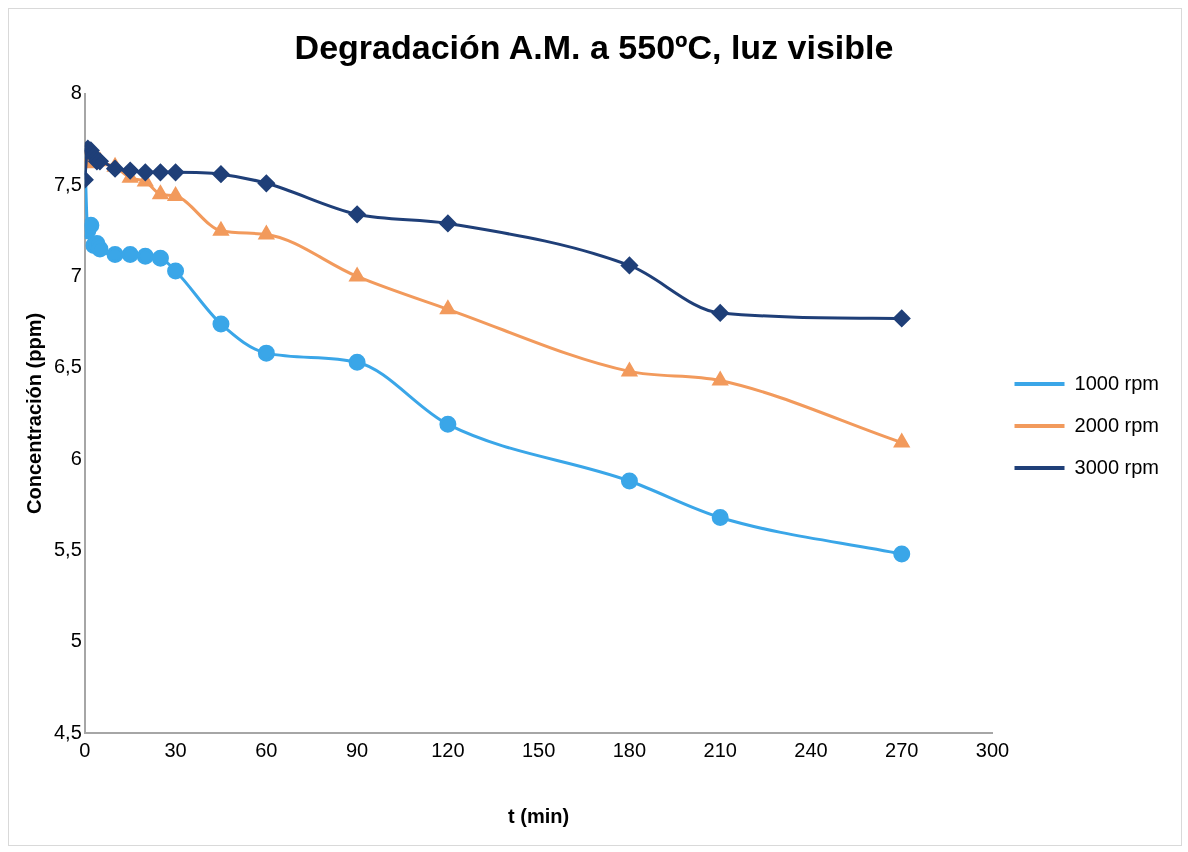 The height and width of the screenshot is (852, 1188). Describe the element at coordinates (33, 413) in the screenshot. I see `y-axis-title: Concentración (ppm)` at that location.